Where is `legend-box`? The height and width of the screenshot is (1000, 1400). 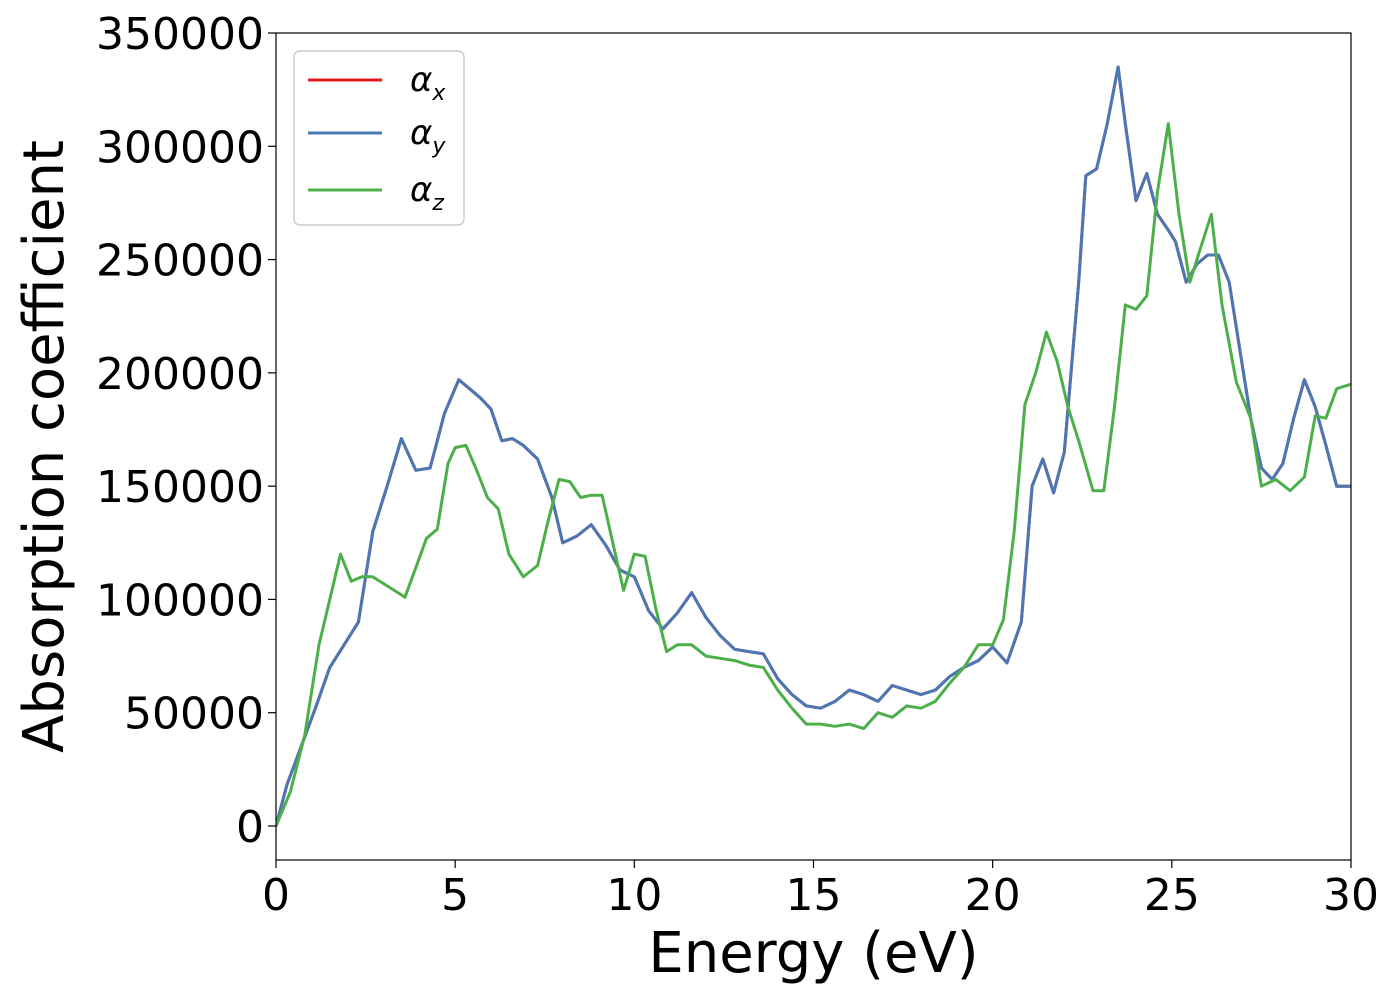 legend-box is located at coordinates (379, 138).